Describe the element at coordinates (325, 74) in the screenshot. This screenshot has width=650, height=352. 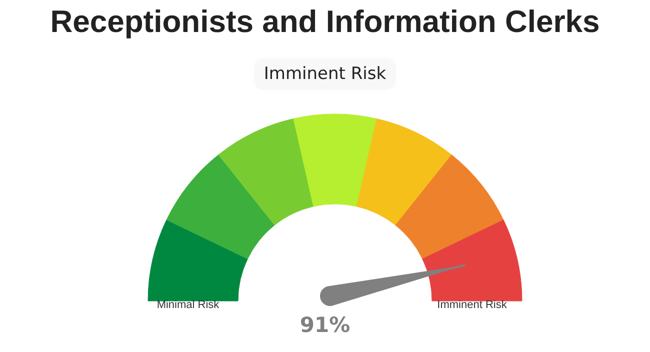
I see `chart-subtitle: Imminent Risk` at that location.